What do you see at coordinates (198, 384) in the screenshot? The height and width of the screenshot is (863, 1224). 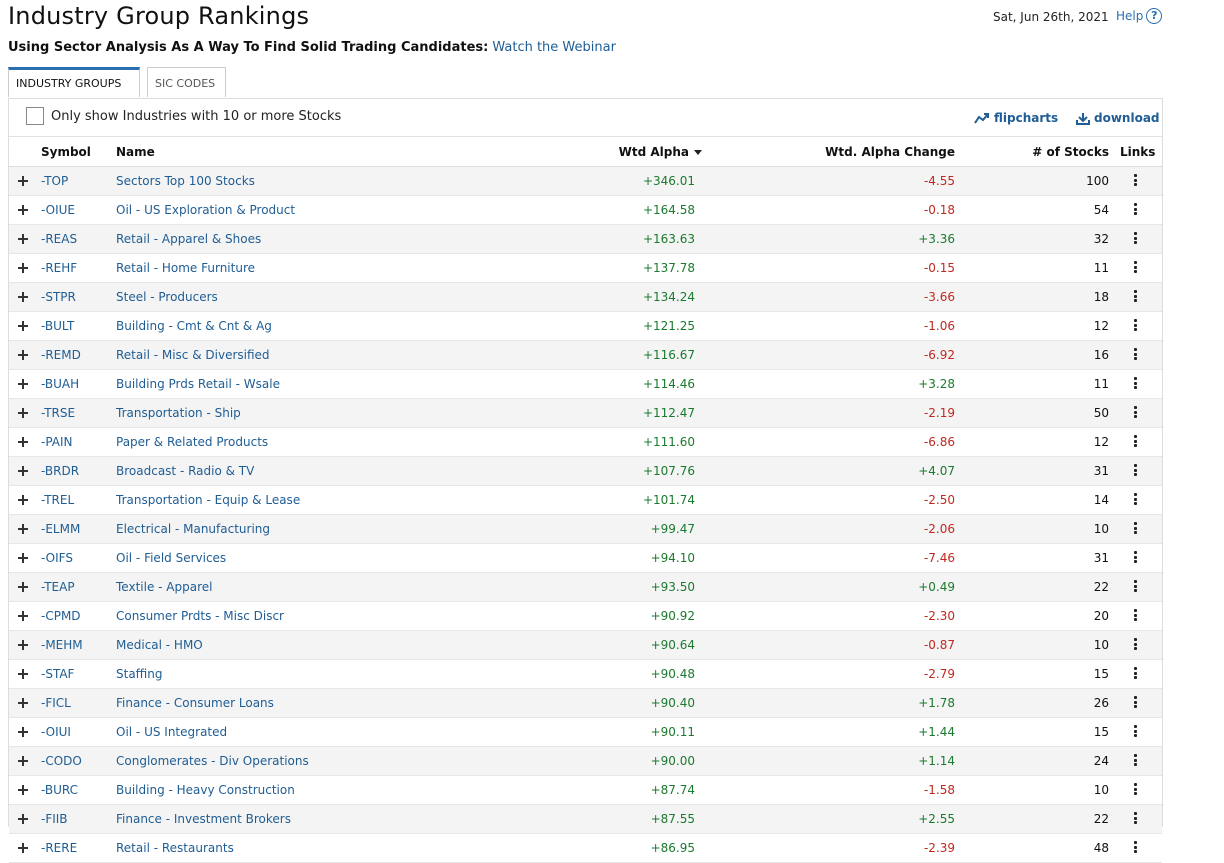 I see `row-name-link: Building Prds Retail - Wsale` at bounding box center [198, 384].